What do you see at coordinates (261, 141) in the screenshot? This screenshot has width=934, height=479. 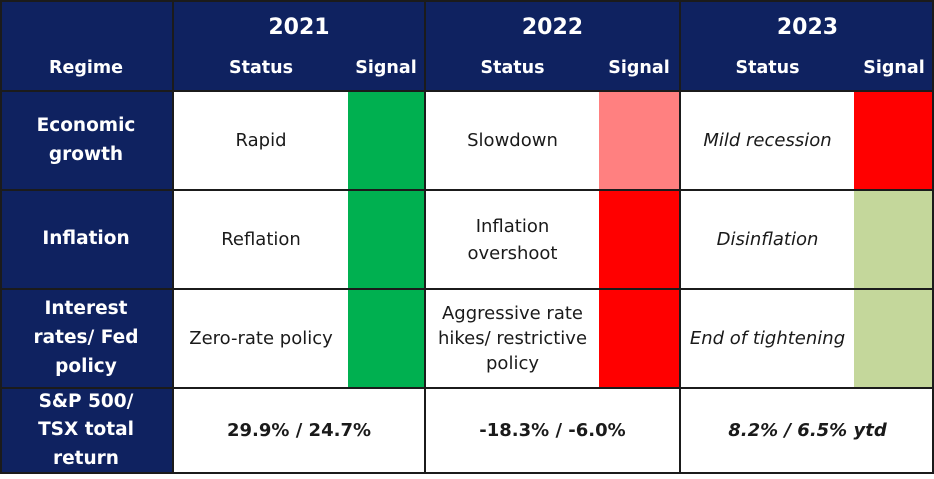 I see `status-cell: Rapid` at bounding box center [261, 141].